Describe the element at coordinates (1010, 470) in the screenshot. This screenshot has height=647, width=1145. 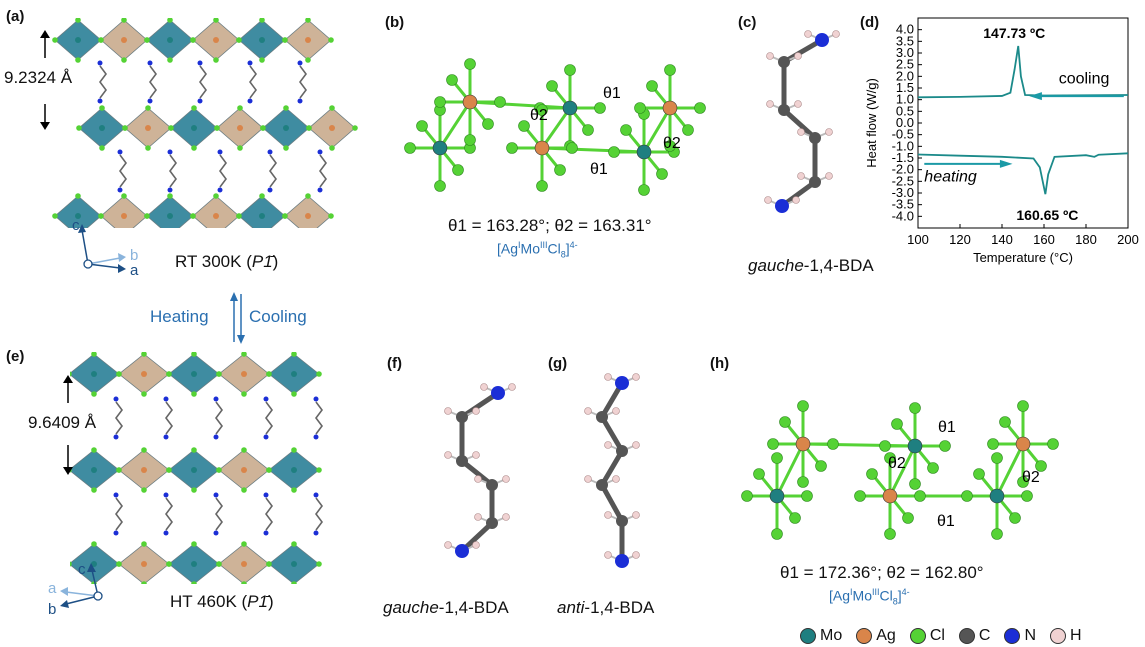
I see `h-bridge-bond` at that location.